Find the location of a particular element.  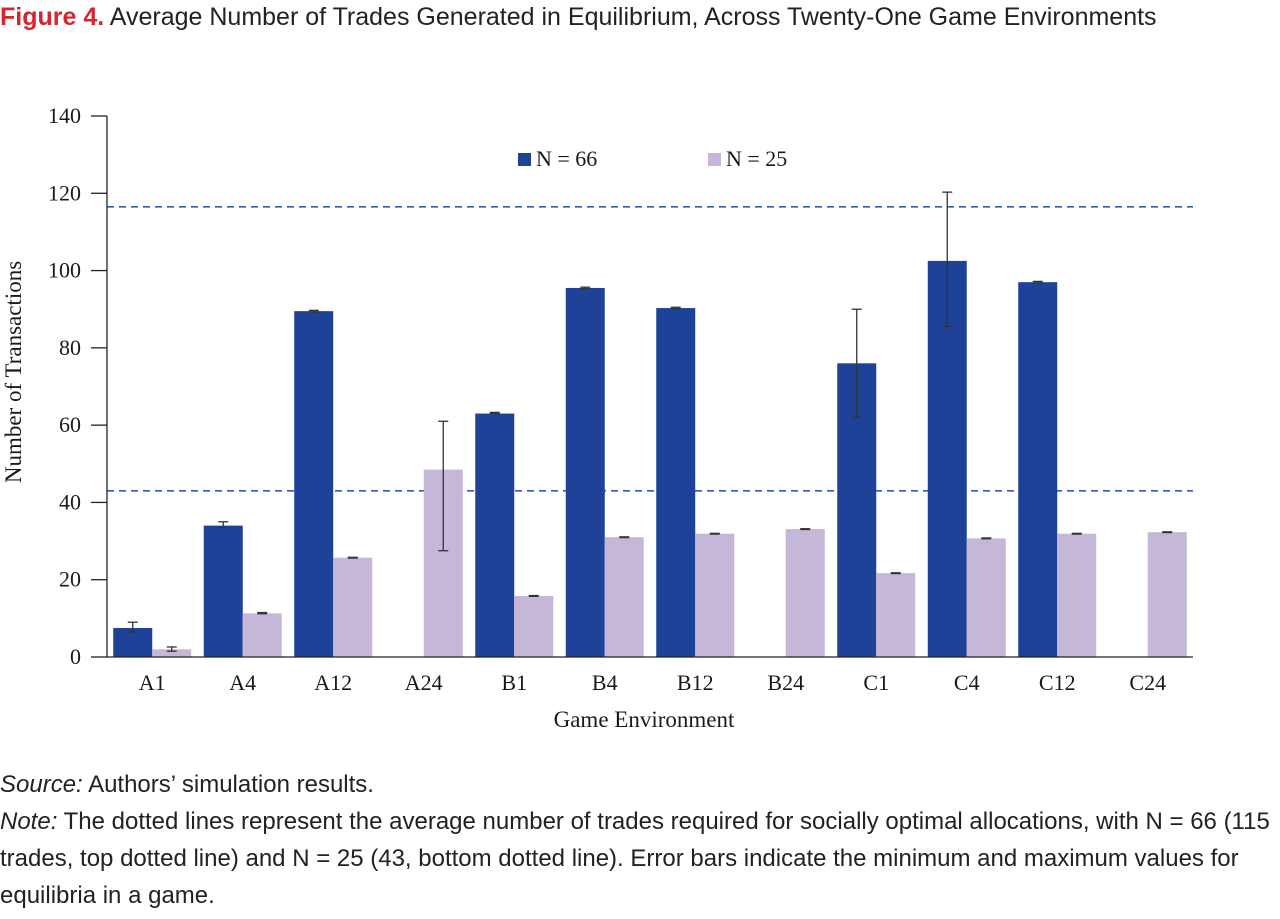

note-label: Note: is located at coordinates (29, 821).